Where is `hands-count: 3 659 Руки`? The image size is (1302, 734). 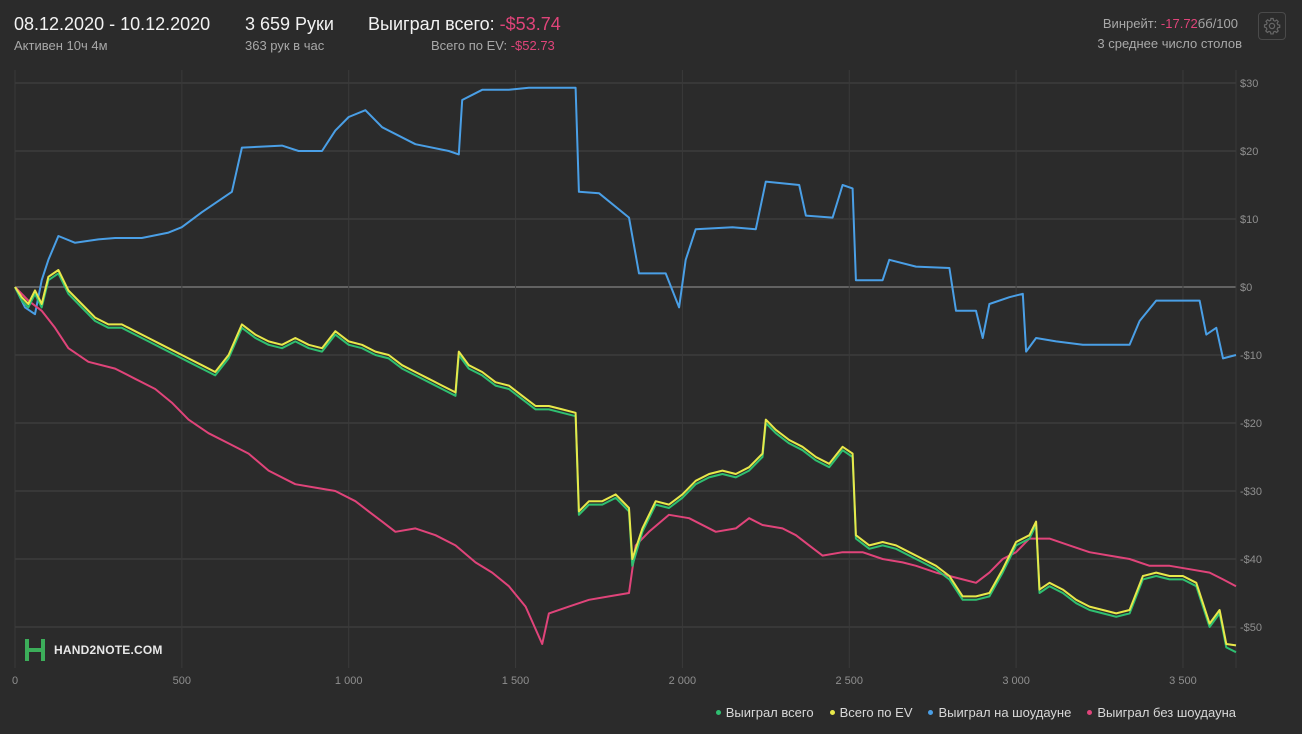
hands-count: 3 659 Руки is located at coordinates (289, 24).